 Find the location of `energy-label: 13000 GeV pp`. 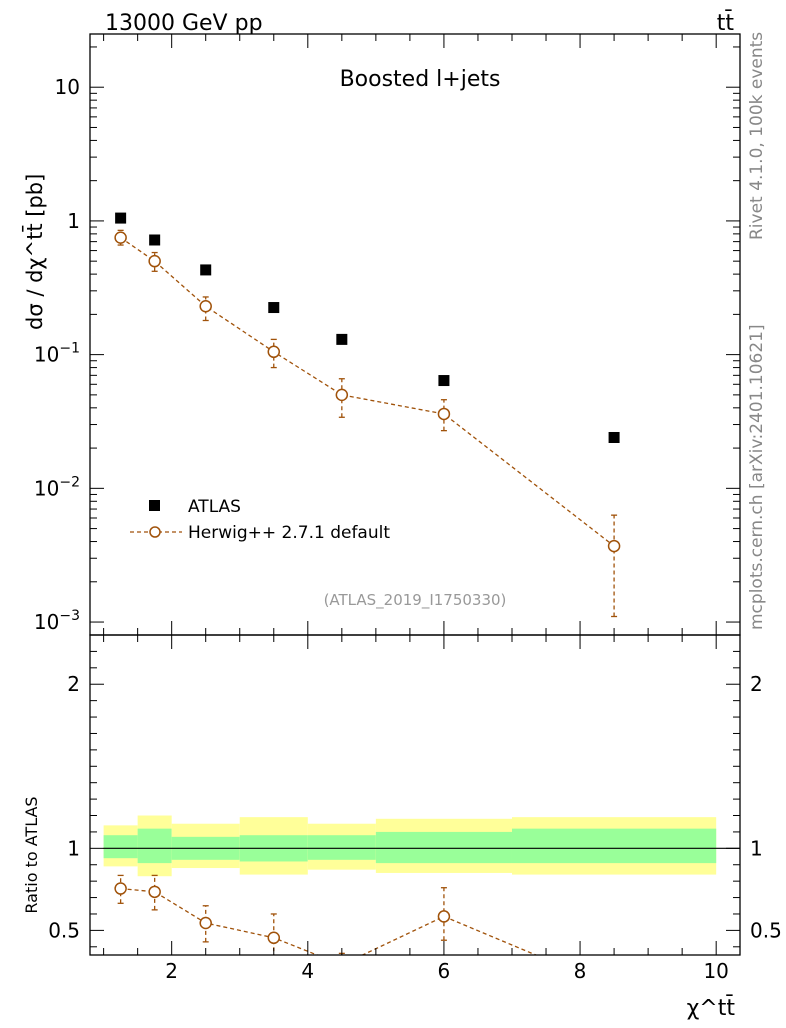

energy-label: 13000 GeV pp is located at coordinates (184, 23).